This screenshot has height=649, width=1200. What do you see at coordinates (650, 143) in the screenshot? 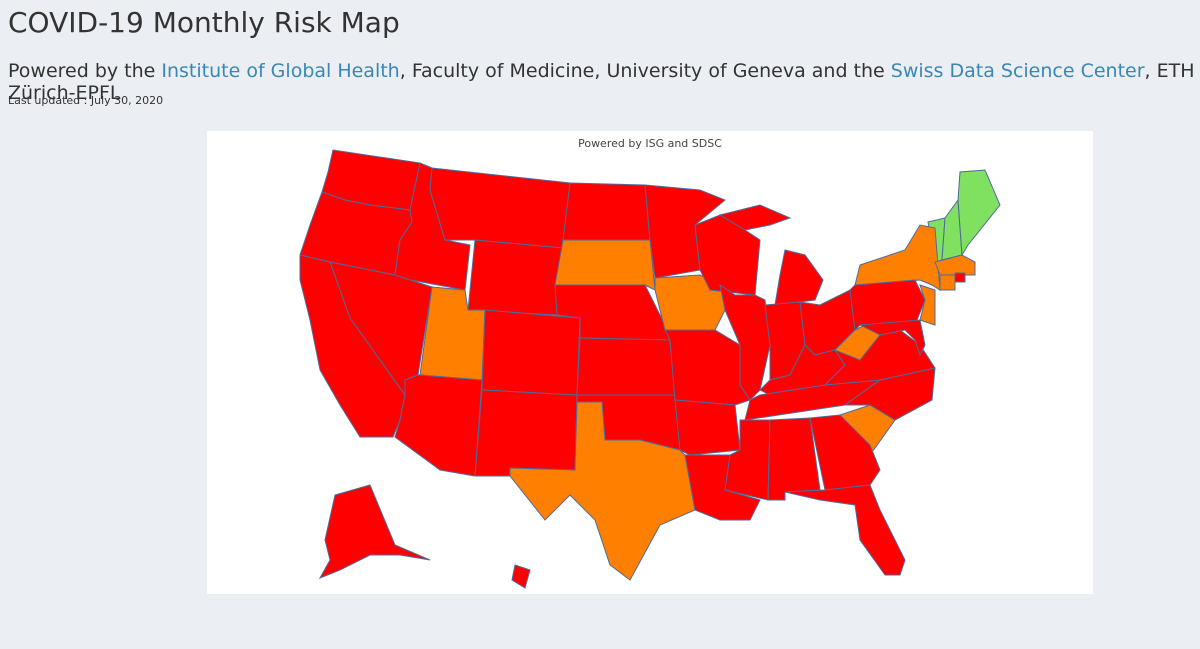
I see `map-title: Powered by ISG and SDSC` at bounding box center [650, 143].